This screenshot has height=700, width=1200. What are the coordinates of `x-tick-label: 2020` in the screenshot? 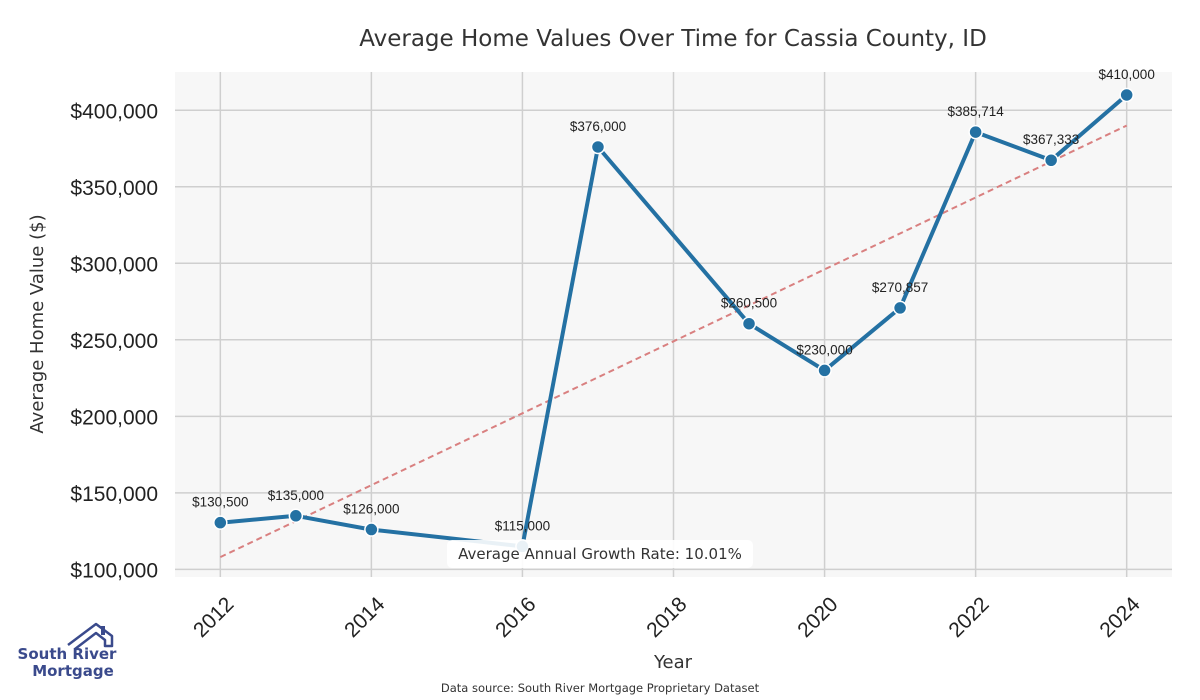 It's located at (817, 617).